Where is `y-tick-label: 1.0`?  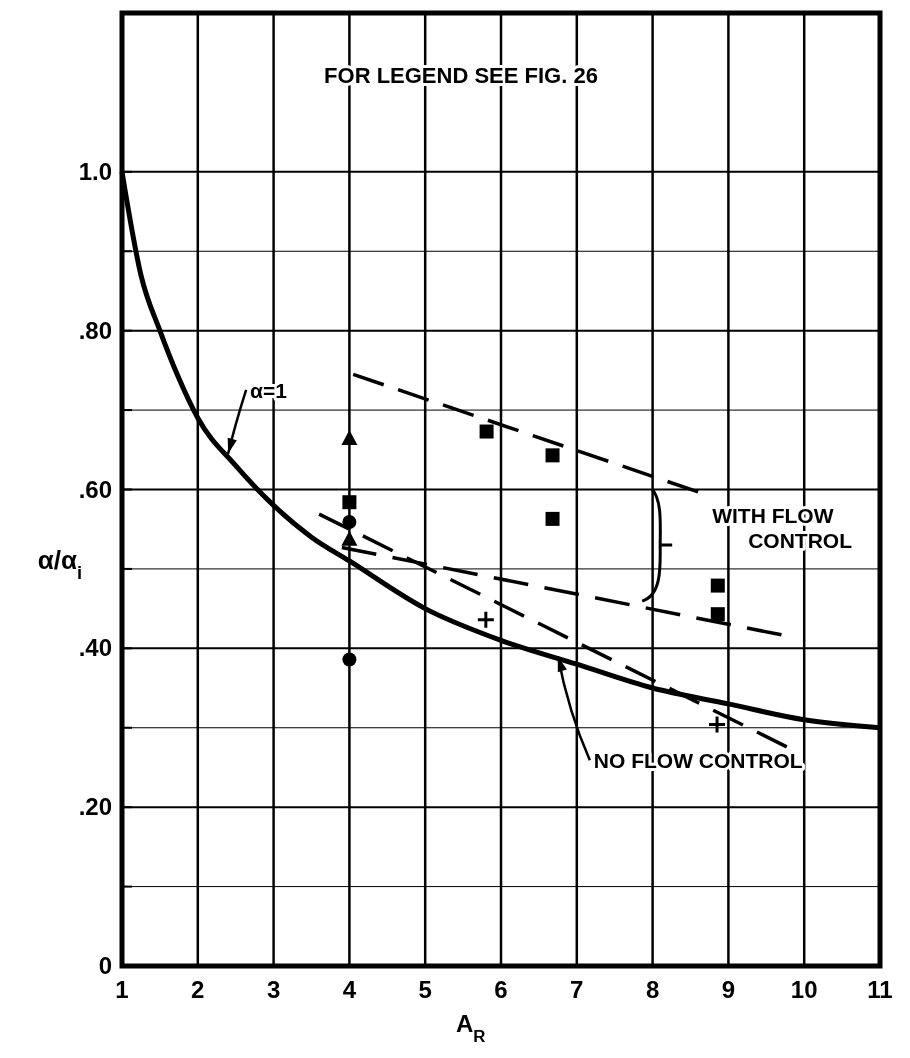
y-tick-label: 1.0 is located at coordinates (95, 171).